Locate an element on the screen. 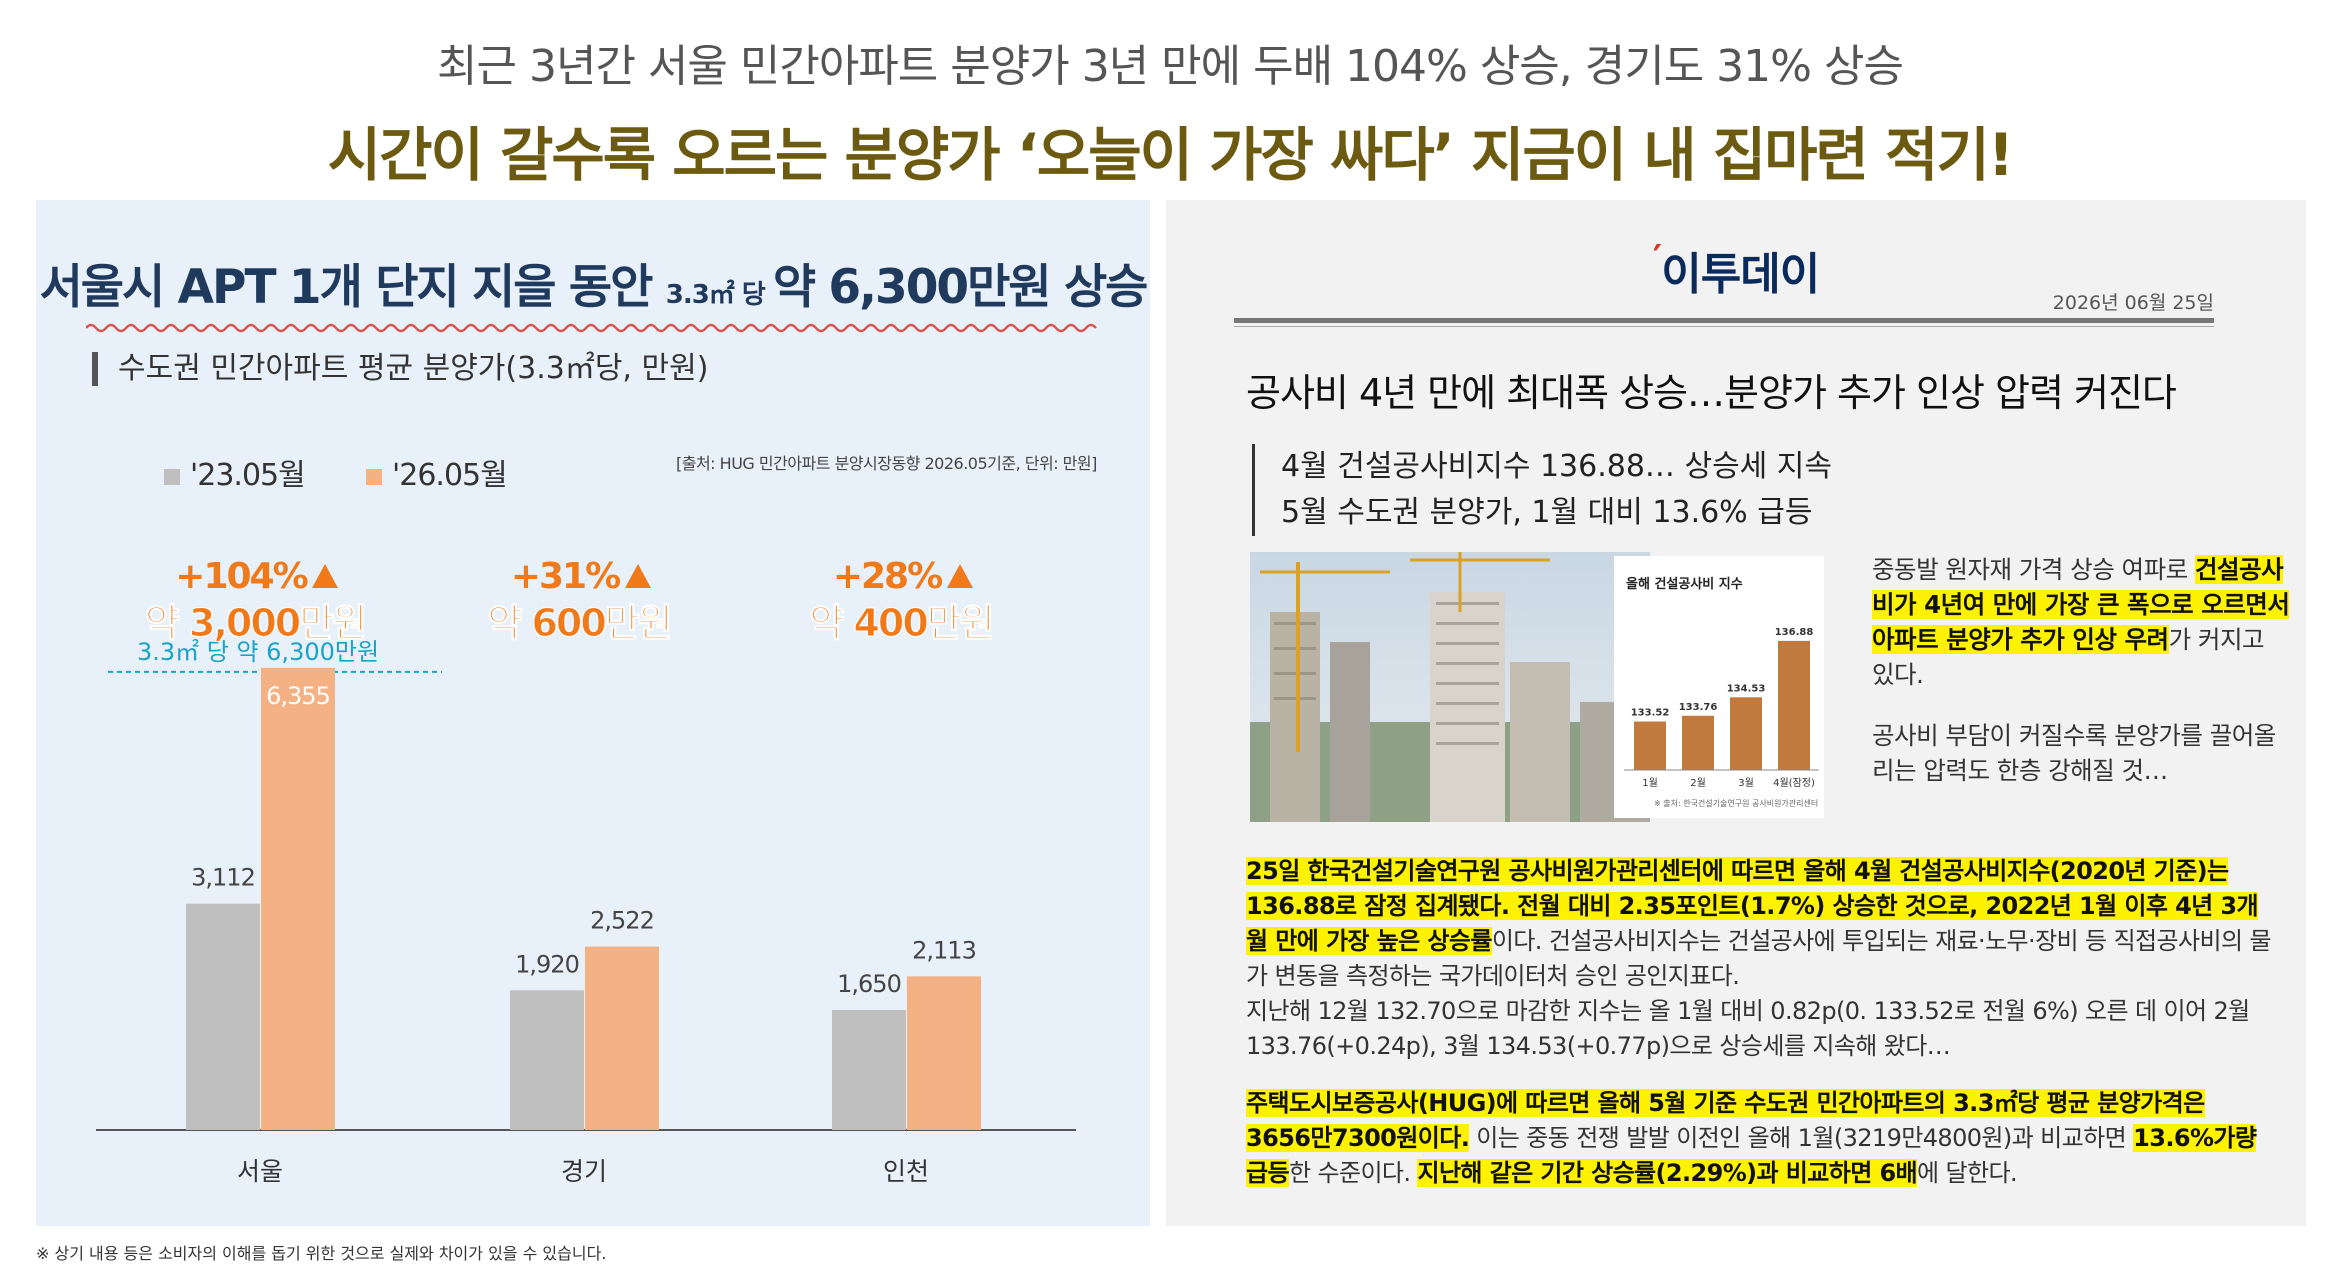 This screenshot has height=1265, width=2340. annotation-amount: 약 400만원 is located at coordinates (900, 623).